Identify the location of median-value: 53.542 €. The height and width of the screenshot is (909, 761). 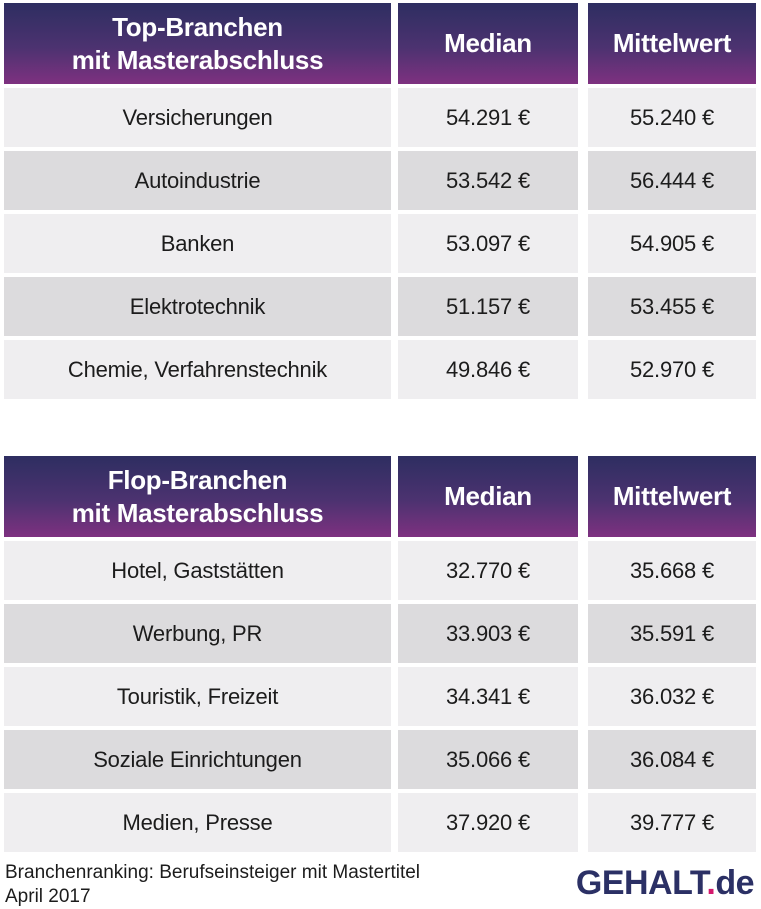
(488, 180).